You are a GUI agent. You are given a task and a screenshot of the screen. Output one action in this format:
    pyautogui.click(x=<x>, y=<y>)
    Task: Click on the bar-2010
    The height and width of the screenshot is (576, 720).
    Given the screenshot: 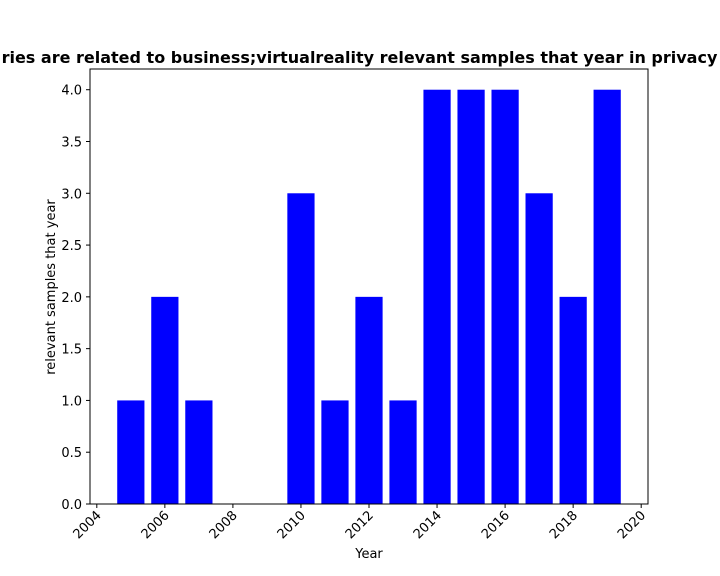 What is the action you would take?
    pyautogui.click(x=301, y=349)
    